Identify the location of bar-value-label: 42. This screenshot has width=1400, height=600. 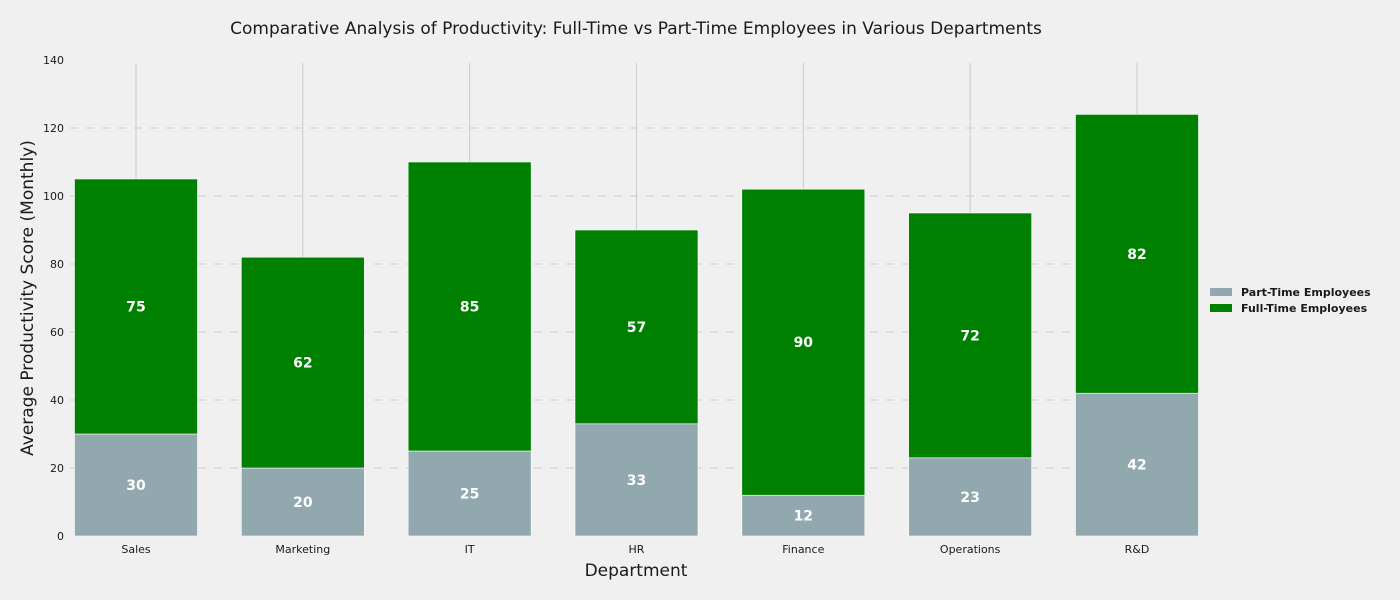
(1136, 466).